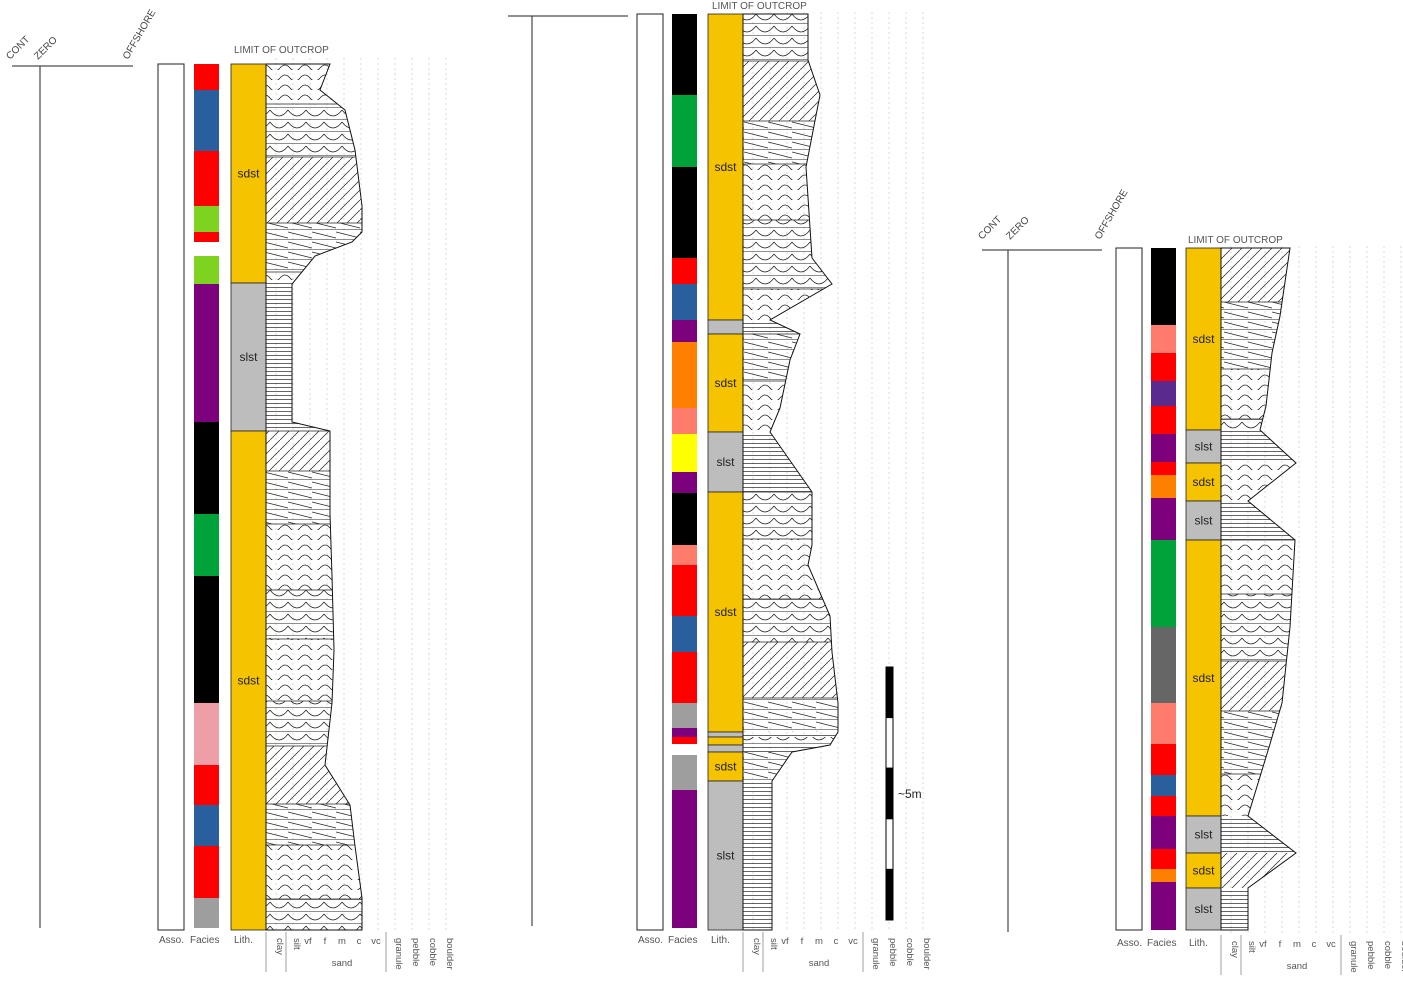  I want to click on log-structures, so click(790, 472).